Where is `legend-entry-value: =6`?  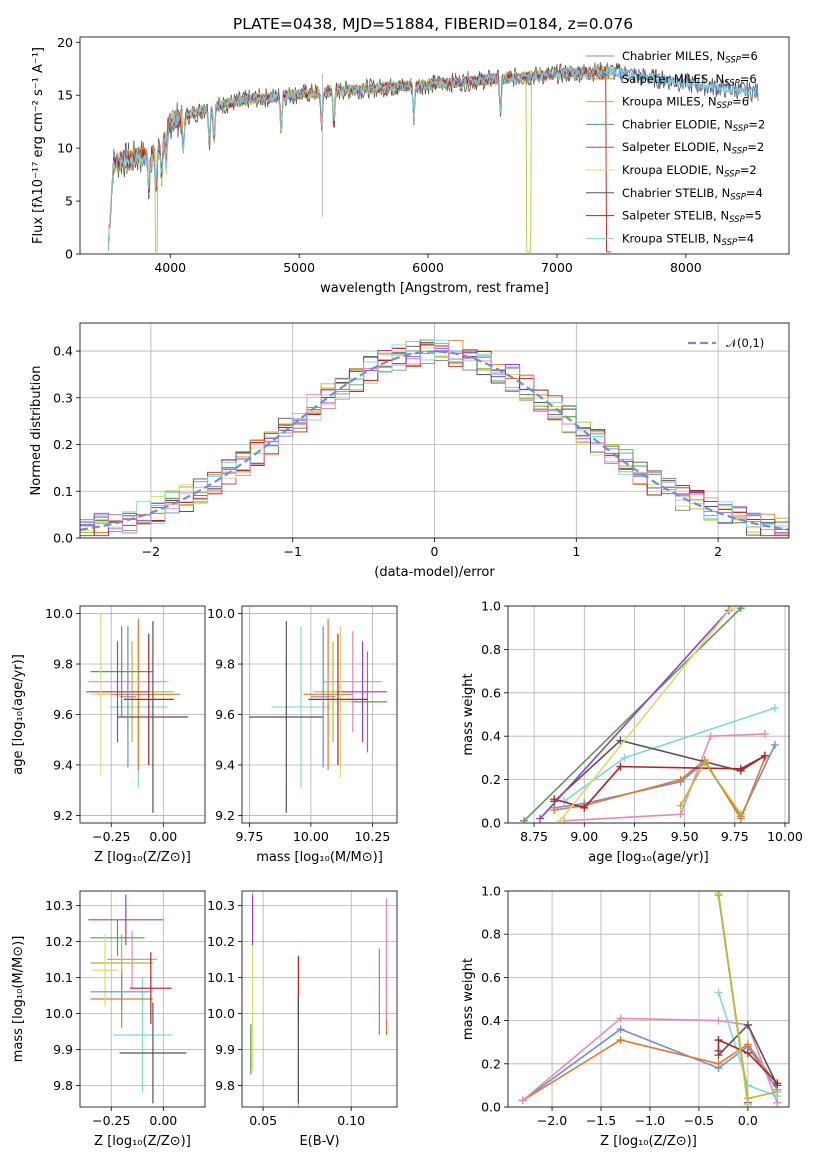
legend-entry-value: =6 is located at coordinates (740, 102).